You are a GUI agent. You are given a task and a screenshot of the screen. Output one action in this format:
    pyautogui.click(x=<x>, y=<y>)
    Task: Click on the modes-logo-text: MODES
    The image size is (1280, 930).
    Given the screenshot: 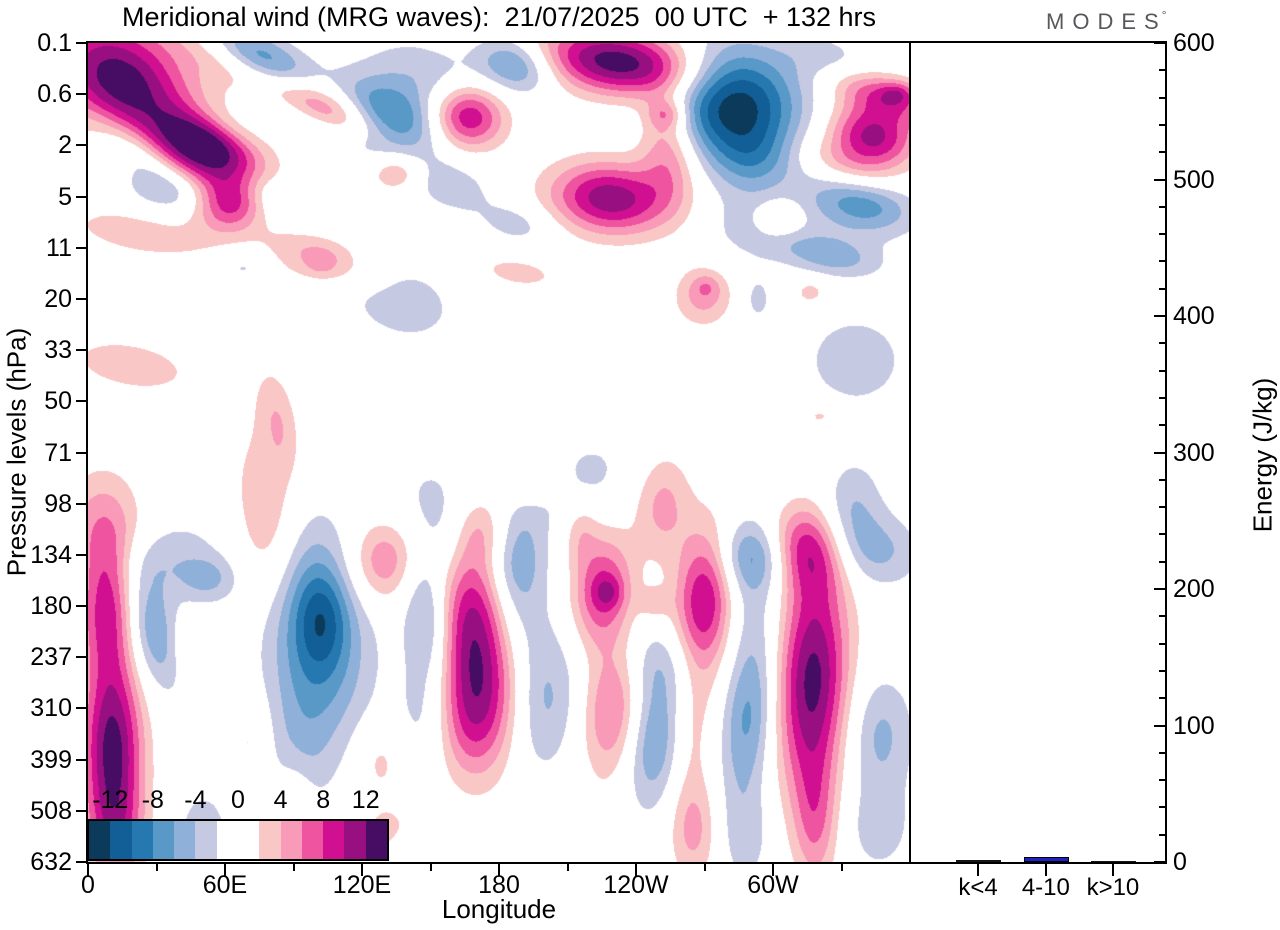 What is the action you would take?
    pyautogui.click(x=1106, y=21)
    